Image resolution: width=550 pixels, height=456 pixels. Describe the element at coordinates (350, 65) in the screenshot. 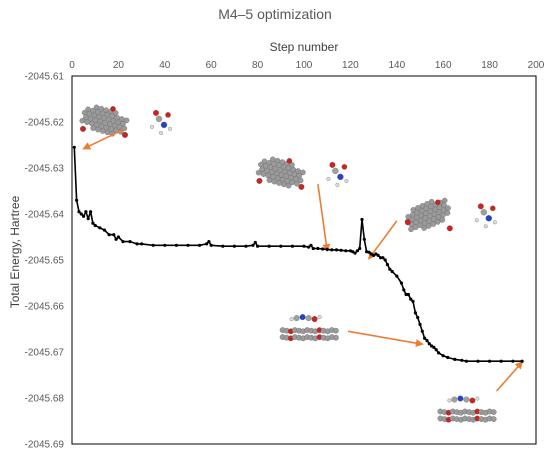

I see `x-tick-label: 120` at that location.